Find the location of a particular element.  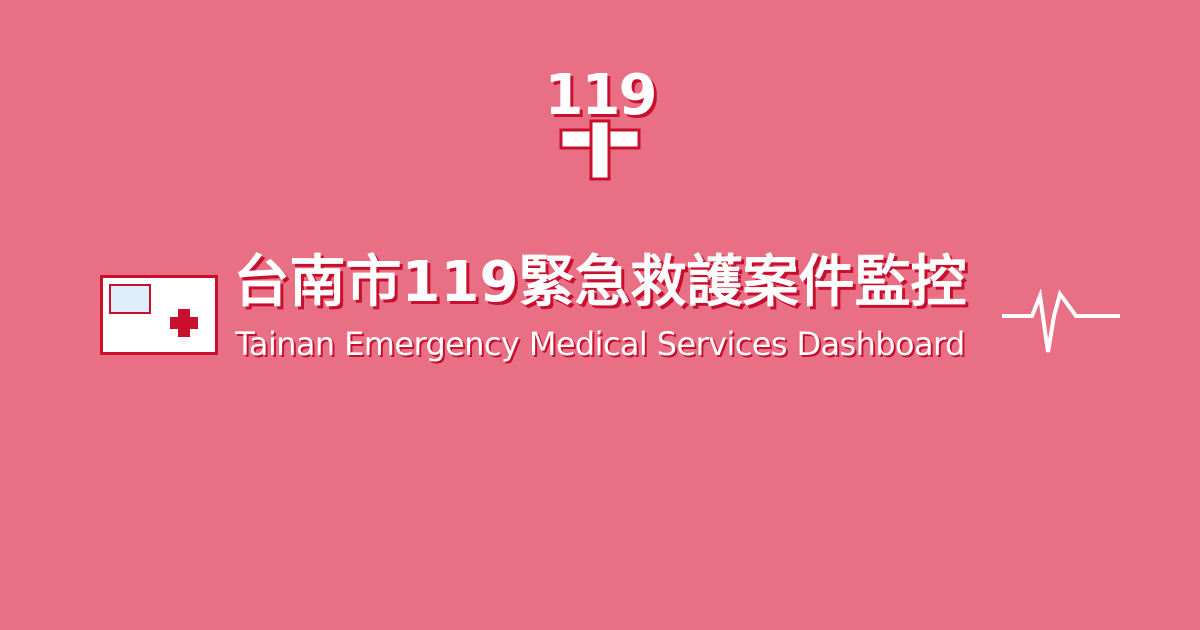

ambulance-icon is located at coordinates (159, 315).